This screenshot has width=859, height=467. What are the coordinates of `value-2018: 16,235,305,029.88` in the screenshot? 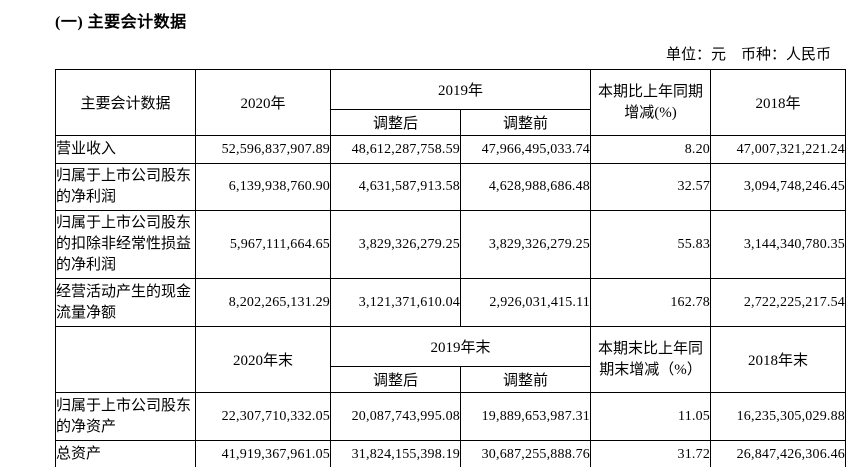 It's located at (778, 416).